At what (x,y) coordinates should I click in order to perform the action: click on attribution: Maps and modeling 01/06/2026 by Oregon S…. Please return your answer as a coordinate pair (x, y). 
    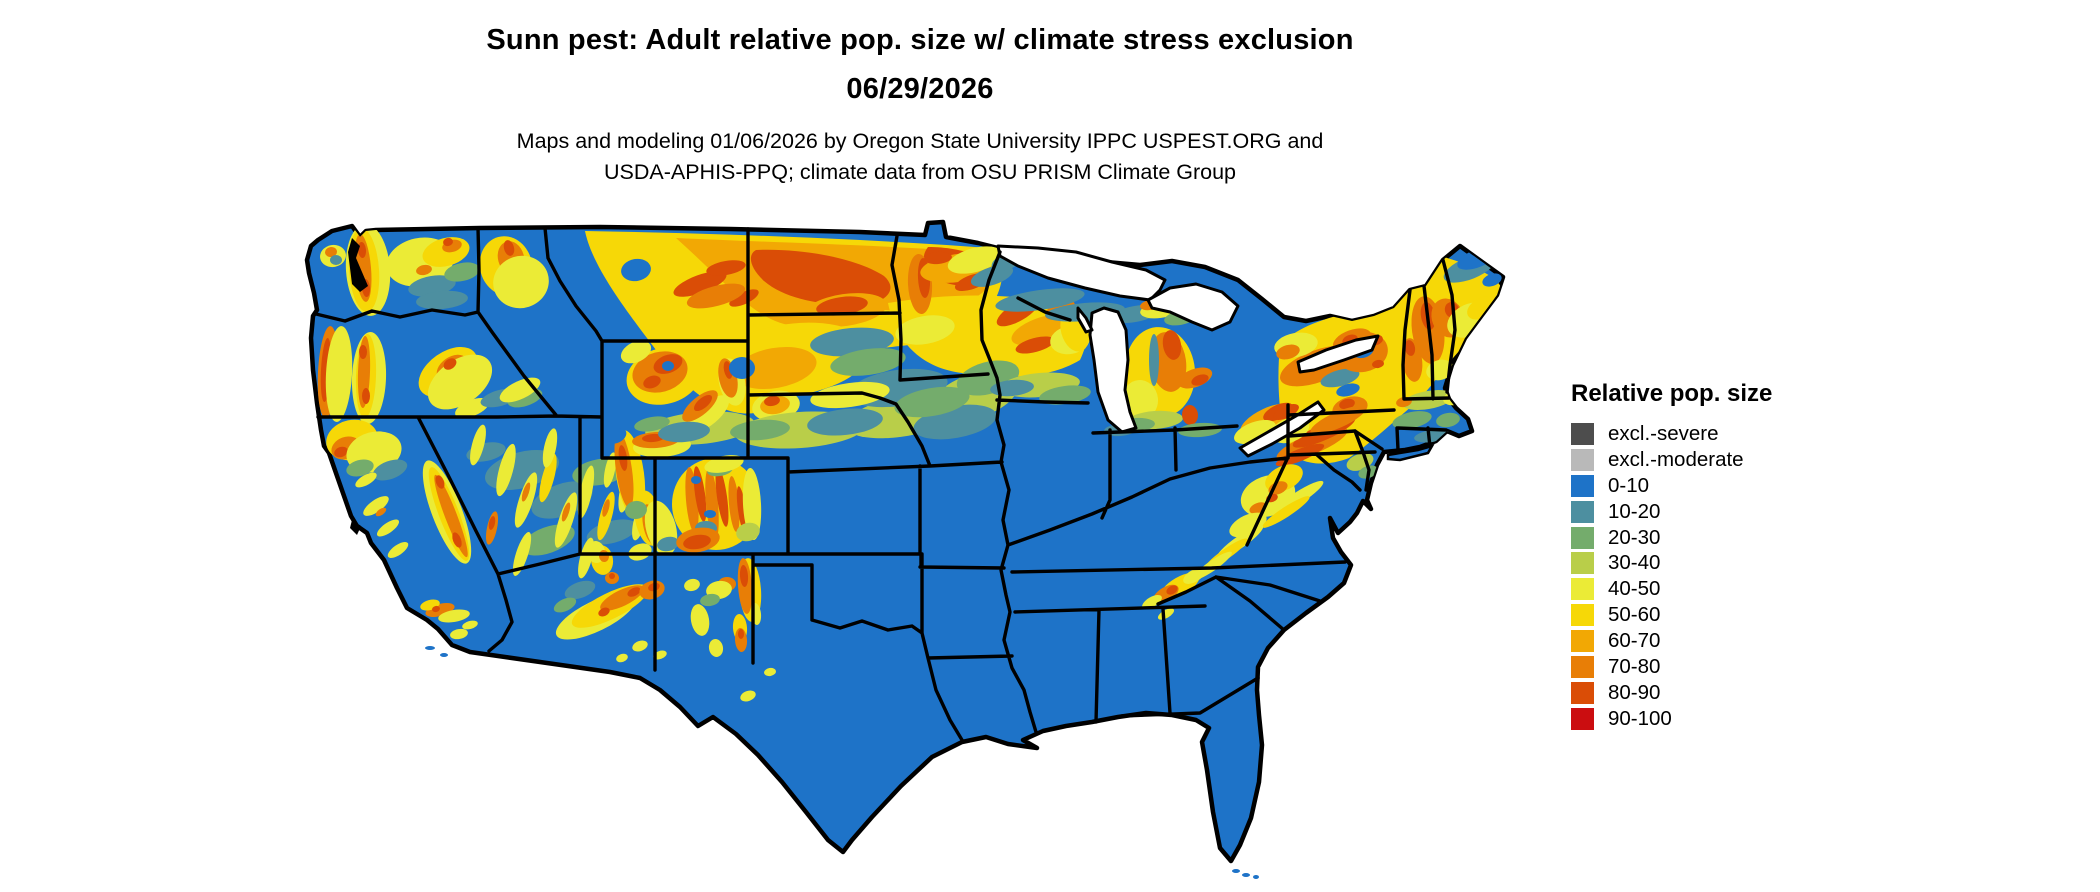
    Looking at the image, I should click on (920, 157).